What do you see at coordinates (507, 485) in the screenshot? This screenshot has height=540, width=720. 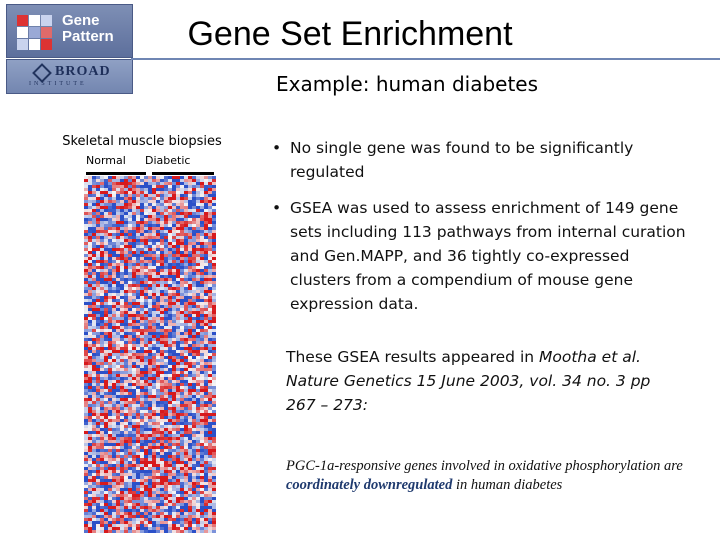 I see `finding-after: in human diabetes` at bounding box center [507, 485].